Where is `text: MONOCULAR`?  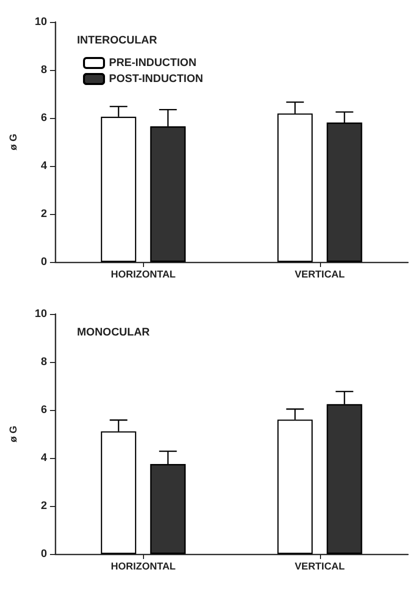 text: MONOCULAR is located at coordinates (113, 332).